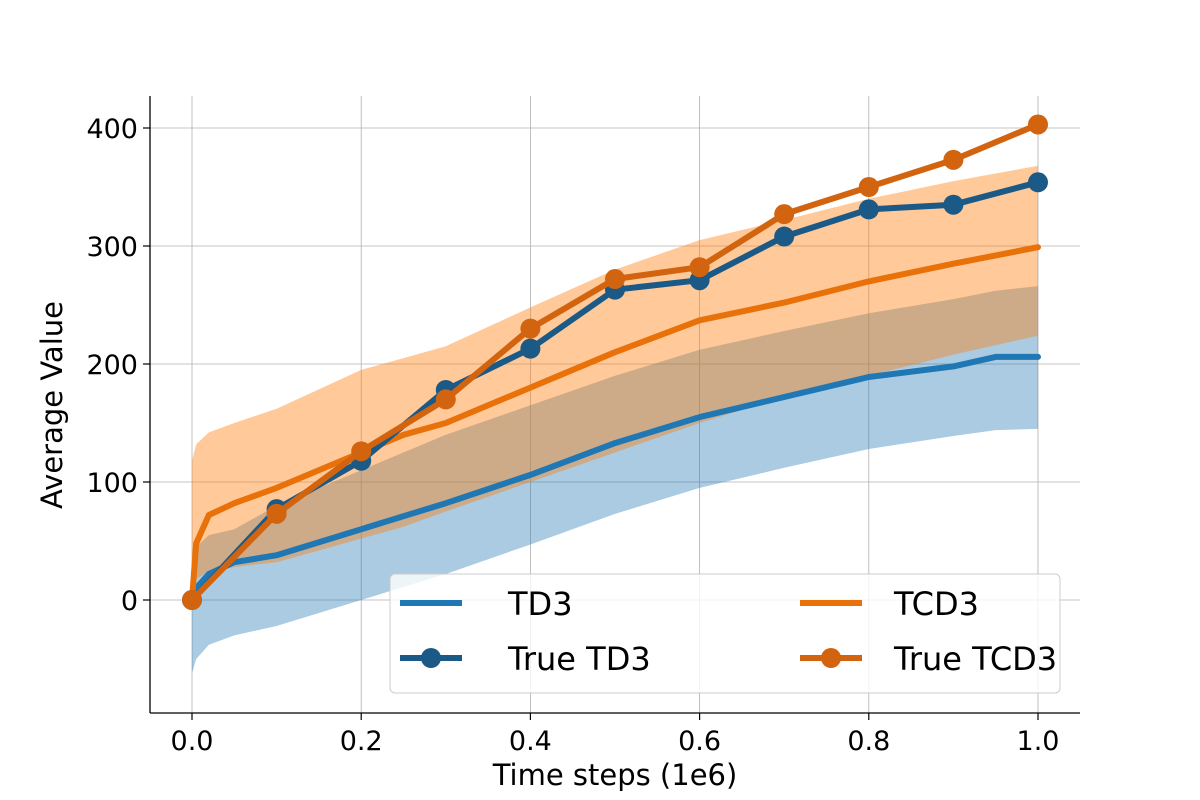  I want to click on x-tick-label: 0.2, so click(361, 741).